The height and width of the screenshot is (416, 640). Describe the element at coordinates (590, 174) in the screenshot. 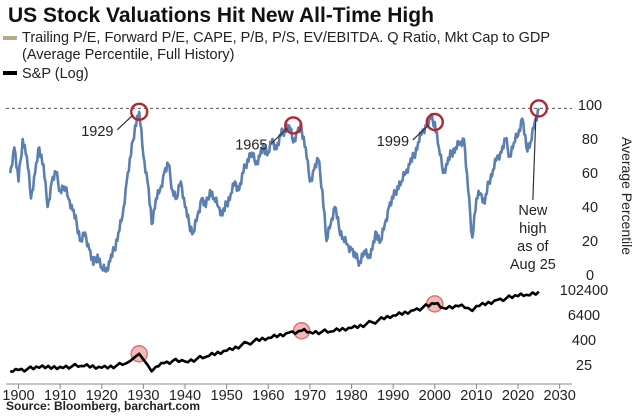

I see `y-tick-label-60: 60` at that location.